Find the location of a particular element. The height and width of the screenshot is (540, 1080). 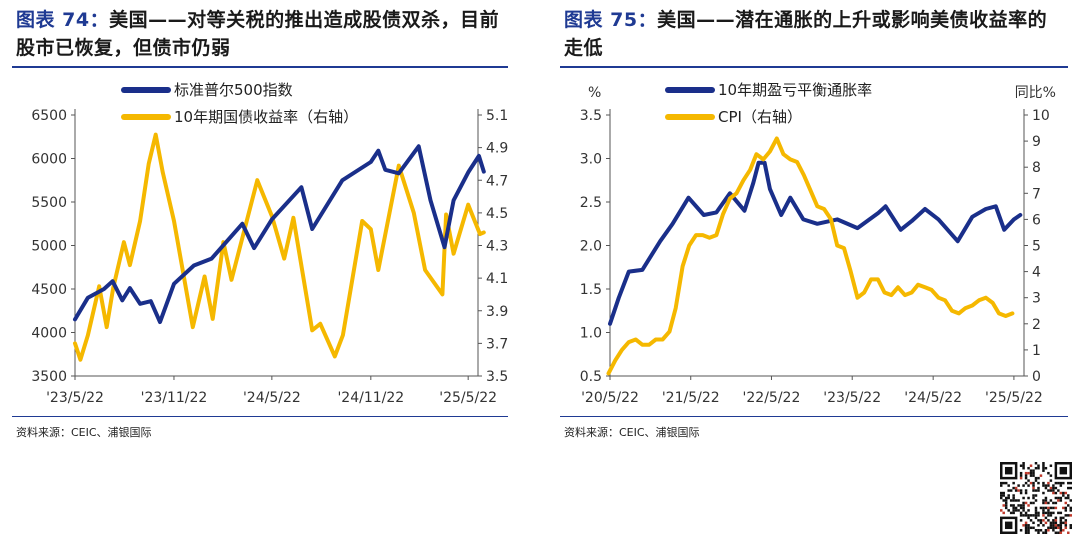

figure-75-label: 图表 is located at coordinates (584, 20).